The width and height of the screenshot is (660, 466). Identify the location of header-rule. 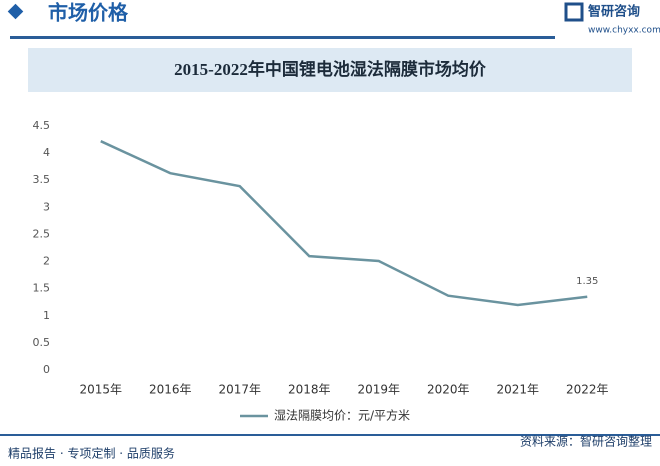
(282, 37).